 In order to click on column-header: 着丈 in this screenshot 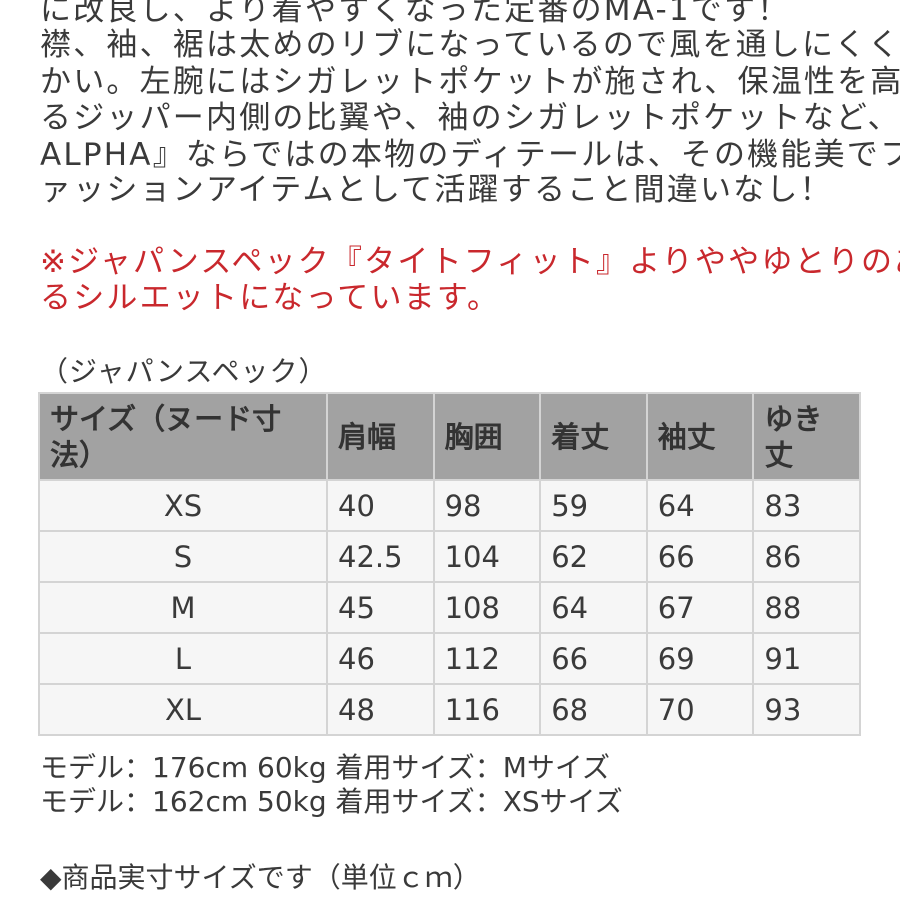, I will do `click(593, 436)`.